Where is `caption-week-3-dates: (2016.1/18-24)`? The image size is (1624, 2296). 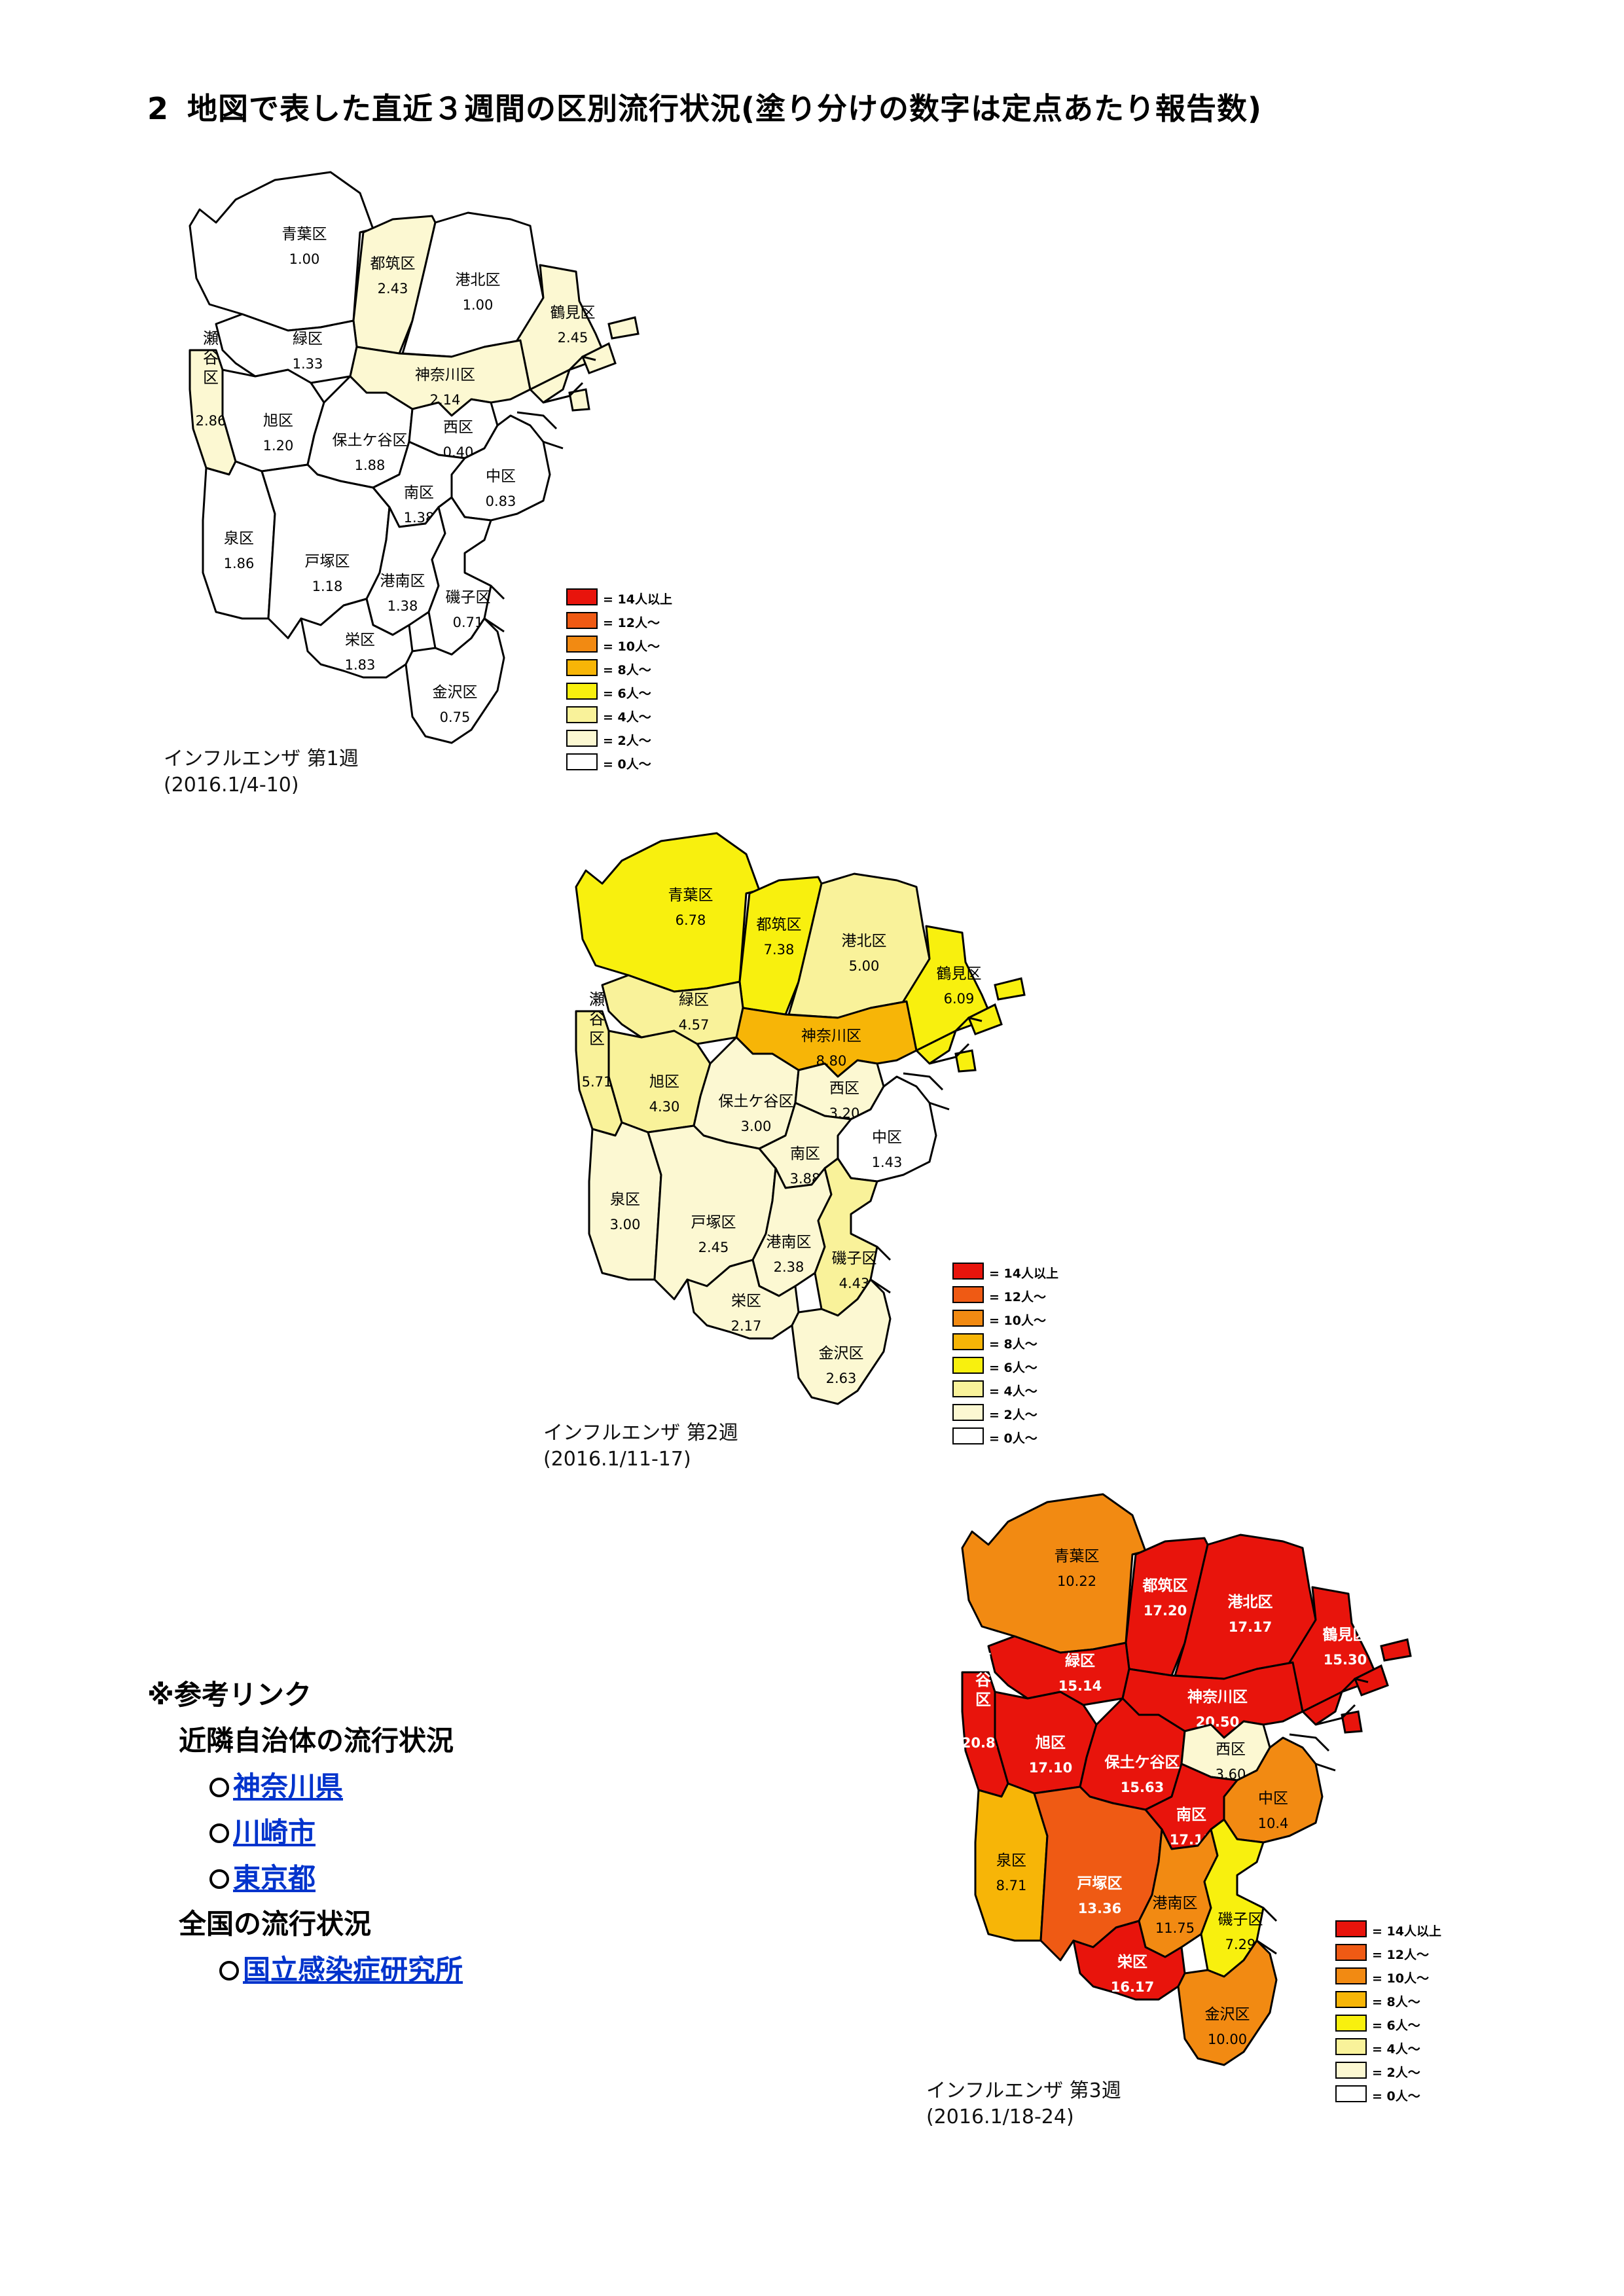
caption-week-3-dates: (2016.1/18-24) is located at coordinates (1000, 2117).